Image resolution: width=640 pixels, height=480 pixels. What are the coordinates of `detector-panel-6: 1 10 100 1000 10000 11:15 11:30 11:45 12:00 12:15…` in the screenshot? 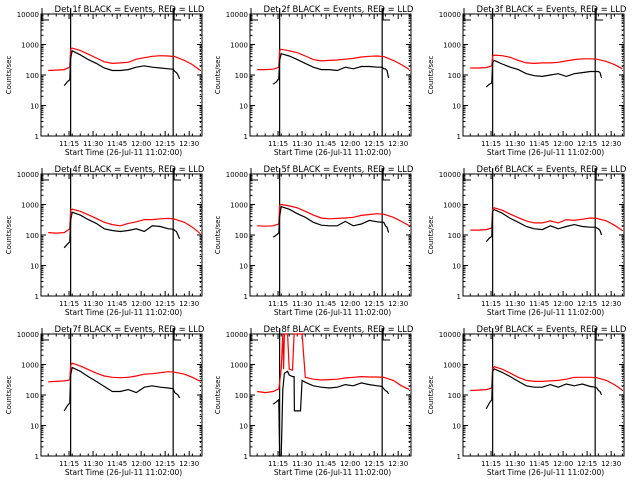 It's located at (527, 241).